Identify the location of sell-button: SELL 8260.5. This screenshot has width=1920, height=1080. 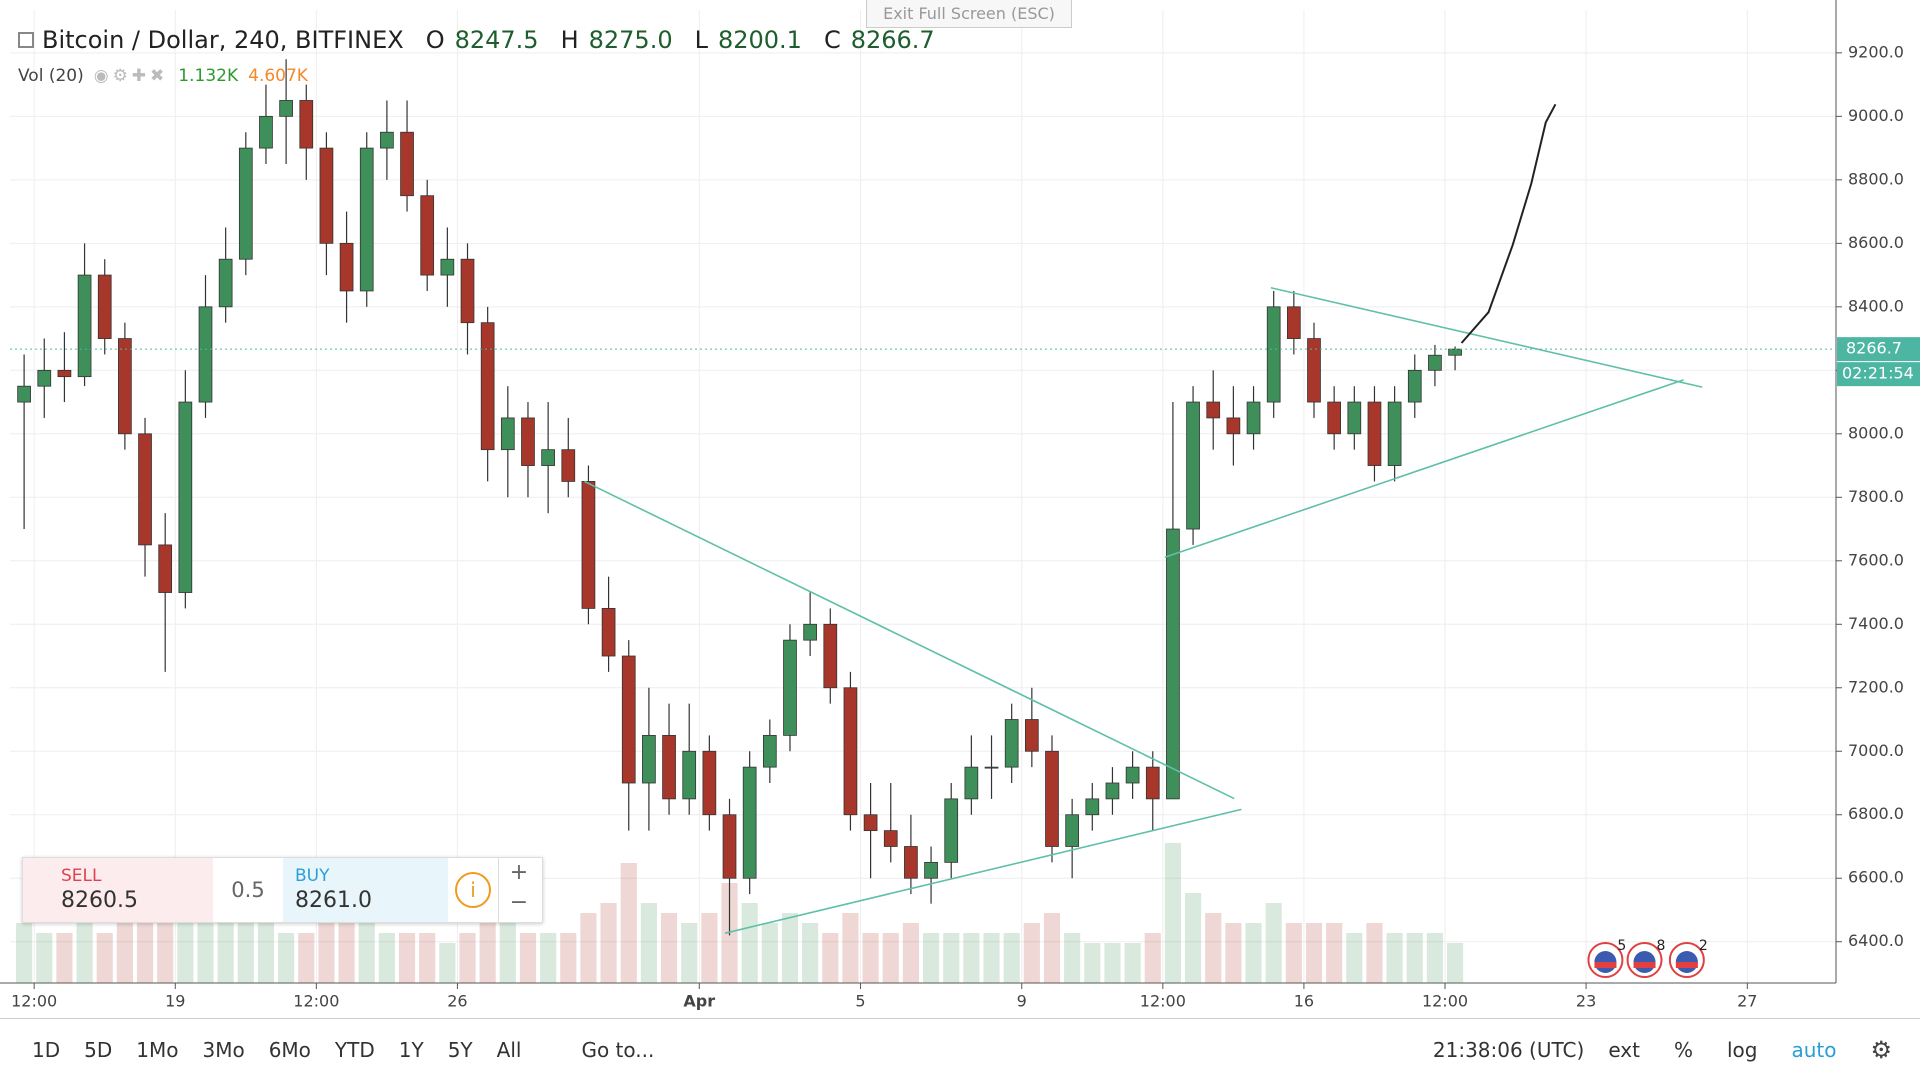
(118, 890).